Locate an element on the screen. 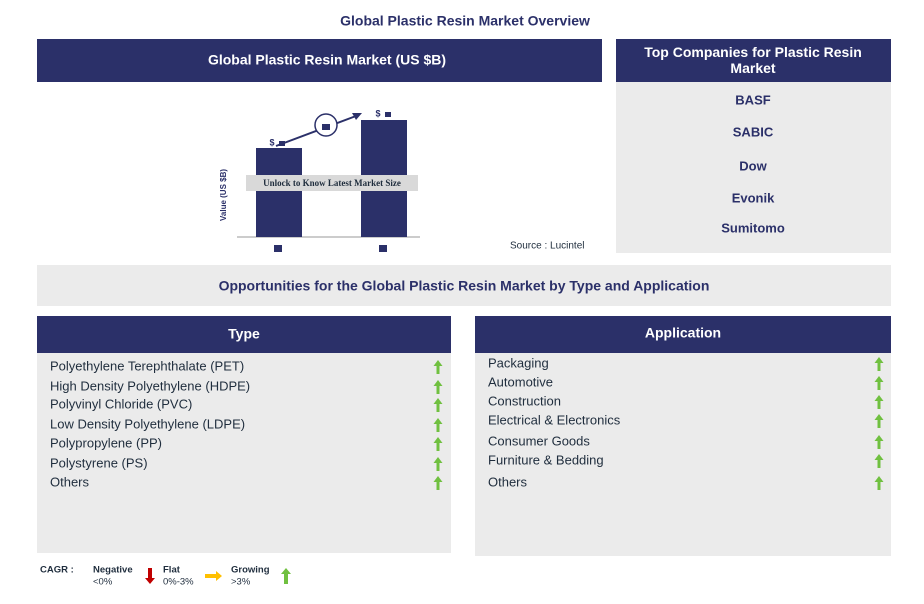 This screenshot has width=924, height=604. companies-bg is located at coordinates (753, 167).